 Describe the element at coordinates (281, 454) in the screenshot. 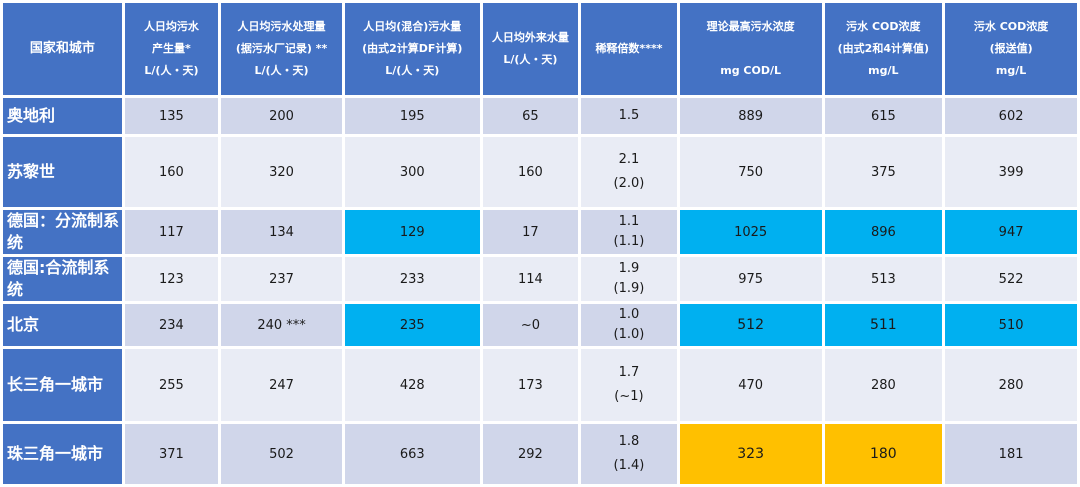

I see `cell-sewage-treated: 502` at that location.